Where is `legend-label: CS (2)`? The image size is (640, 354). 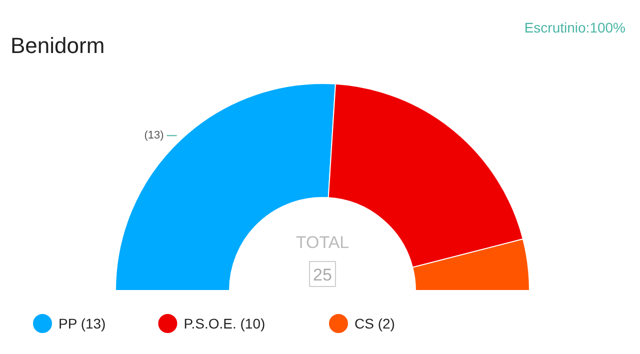
legend-label: CS (2) is located at coordinates (374, 324).